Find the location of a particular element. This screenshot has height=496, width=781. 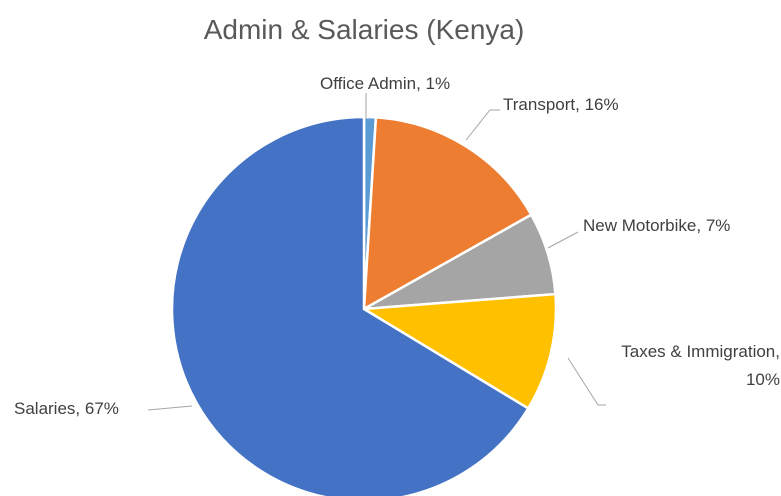

pie-slice: Transport is located at coordinates (447, 214).